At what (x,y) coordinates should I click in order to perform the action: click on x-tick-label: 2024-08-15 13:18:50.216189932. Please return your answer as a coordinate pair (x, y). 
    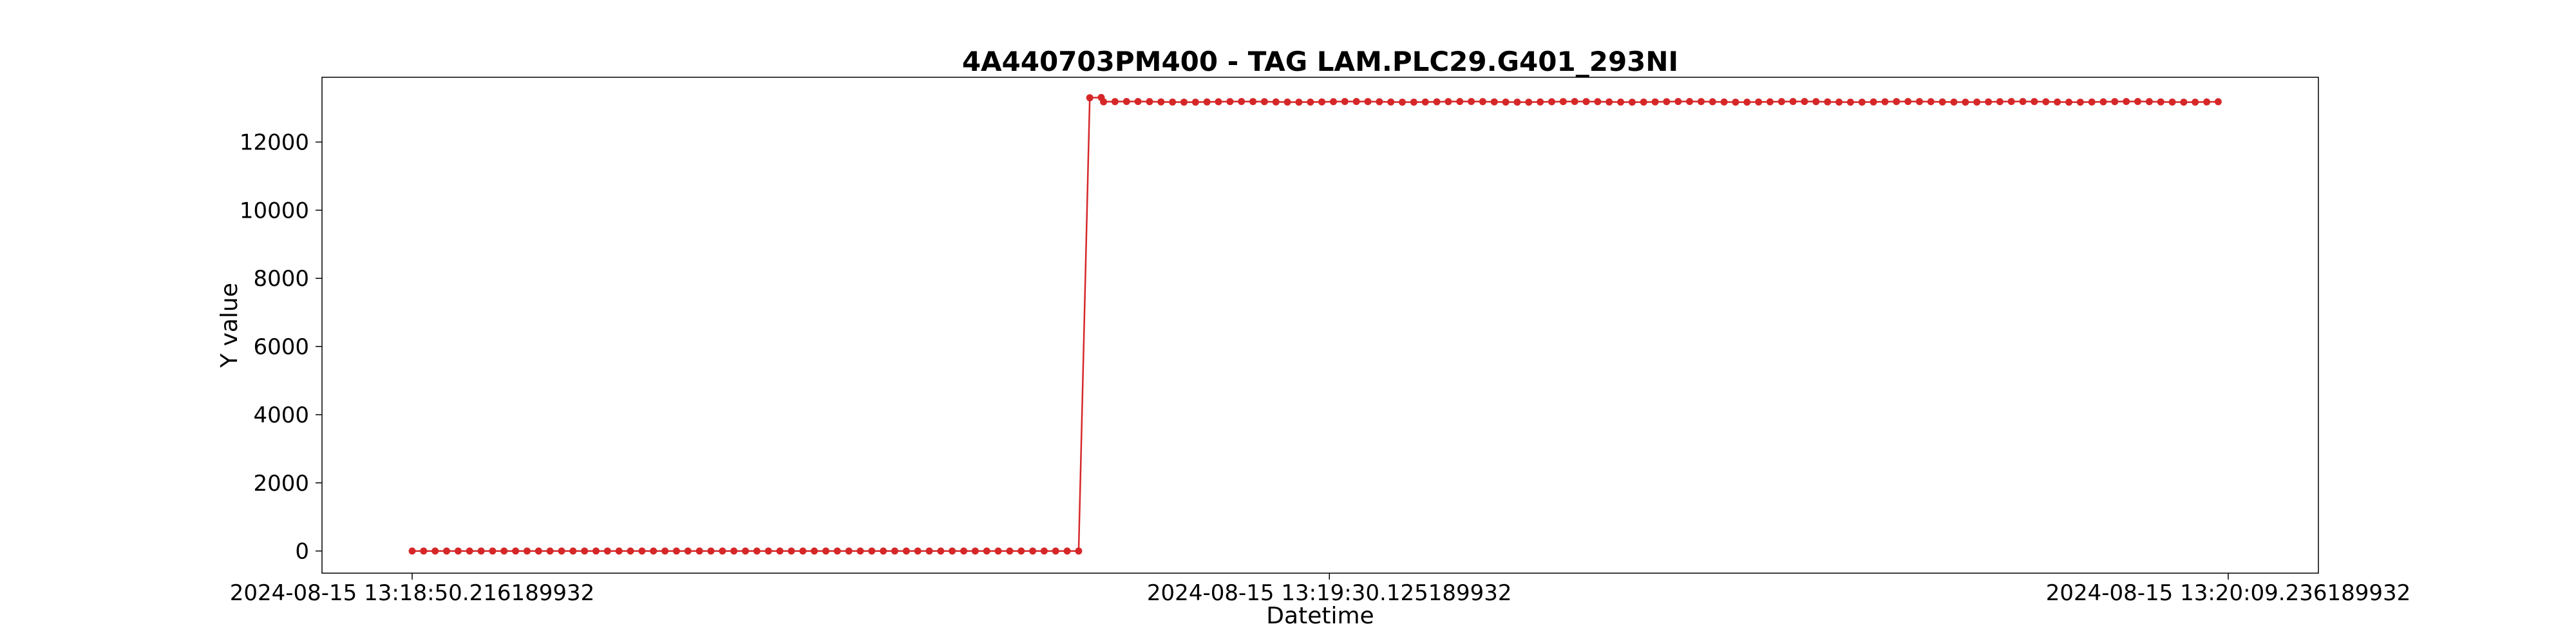
    Looking at the image, I should click on (413, 593).